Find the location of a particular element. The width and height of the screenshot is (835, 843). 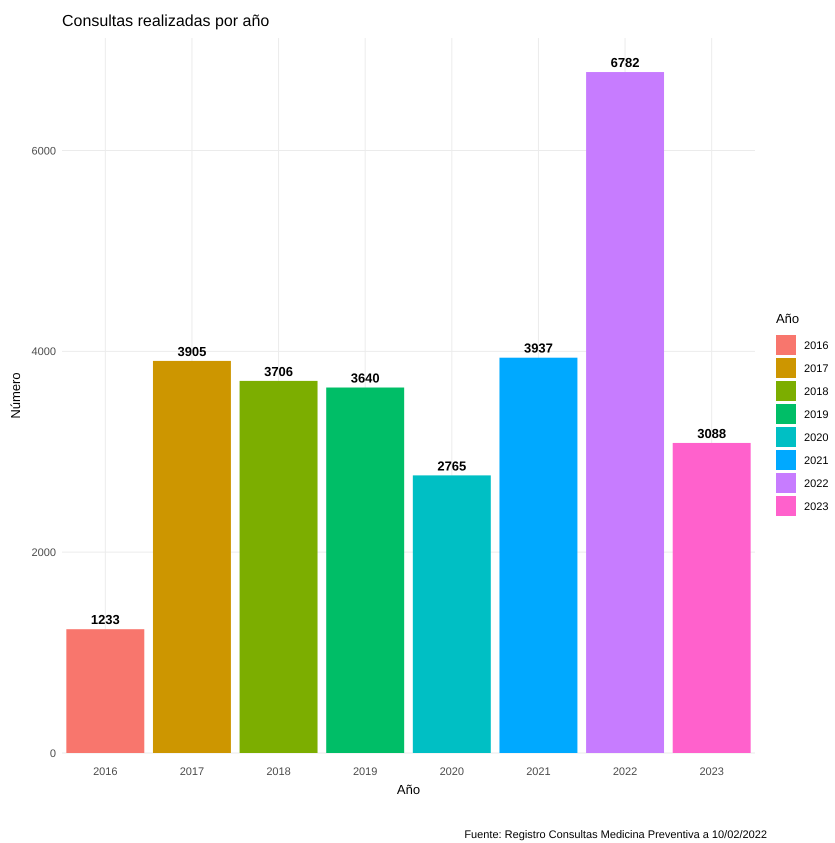

legend-title: Año is located at coordinates (788, 318).